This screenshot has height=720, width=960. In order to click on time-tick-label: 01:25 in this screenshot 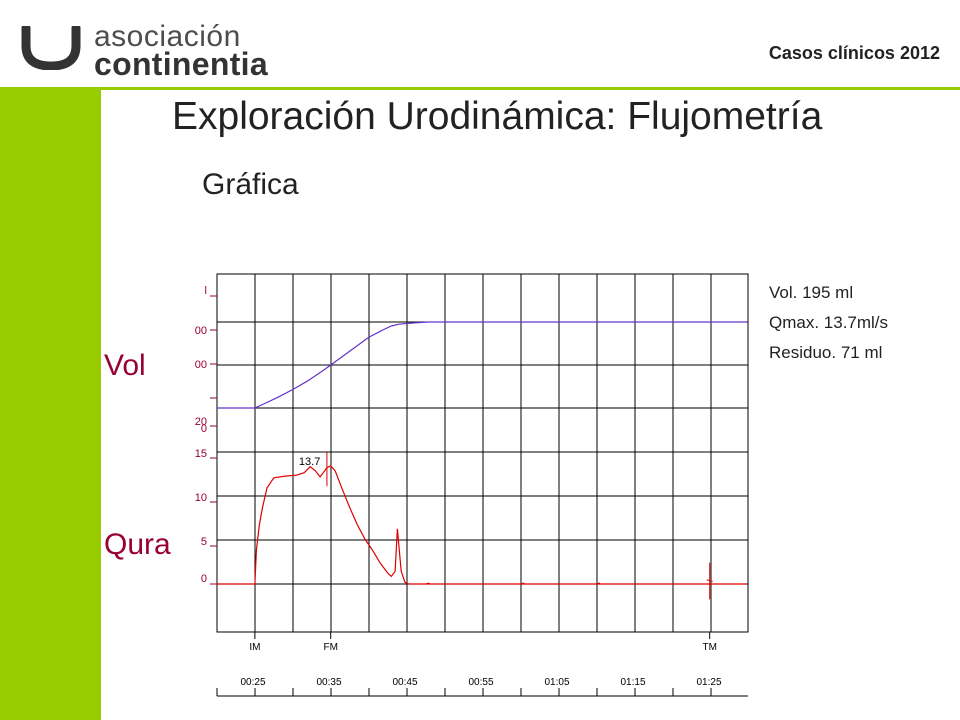, I will do `click(708, 682)`.